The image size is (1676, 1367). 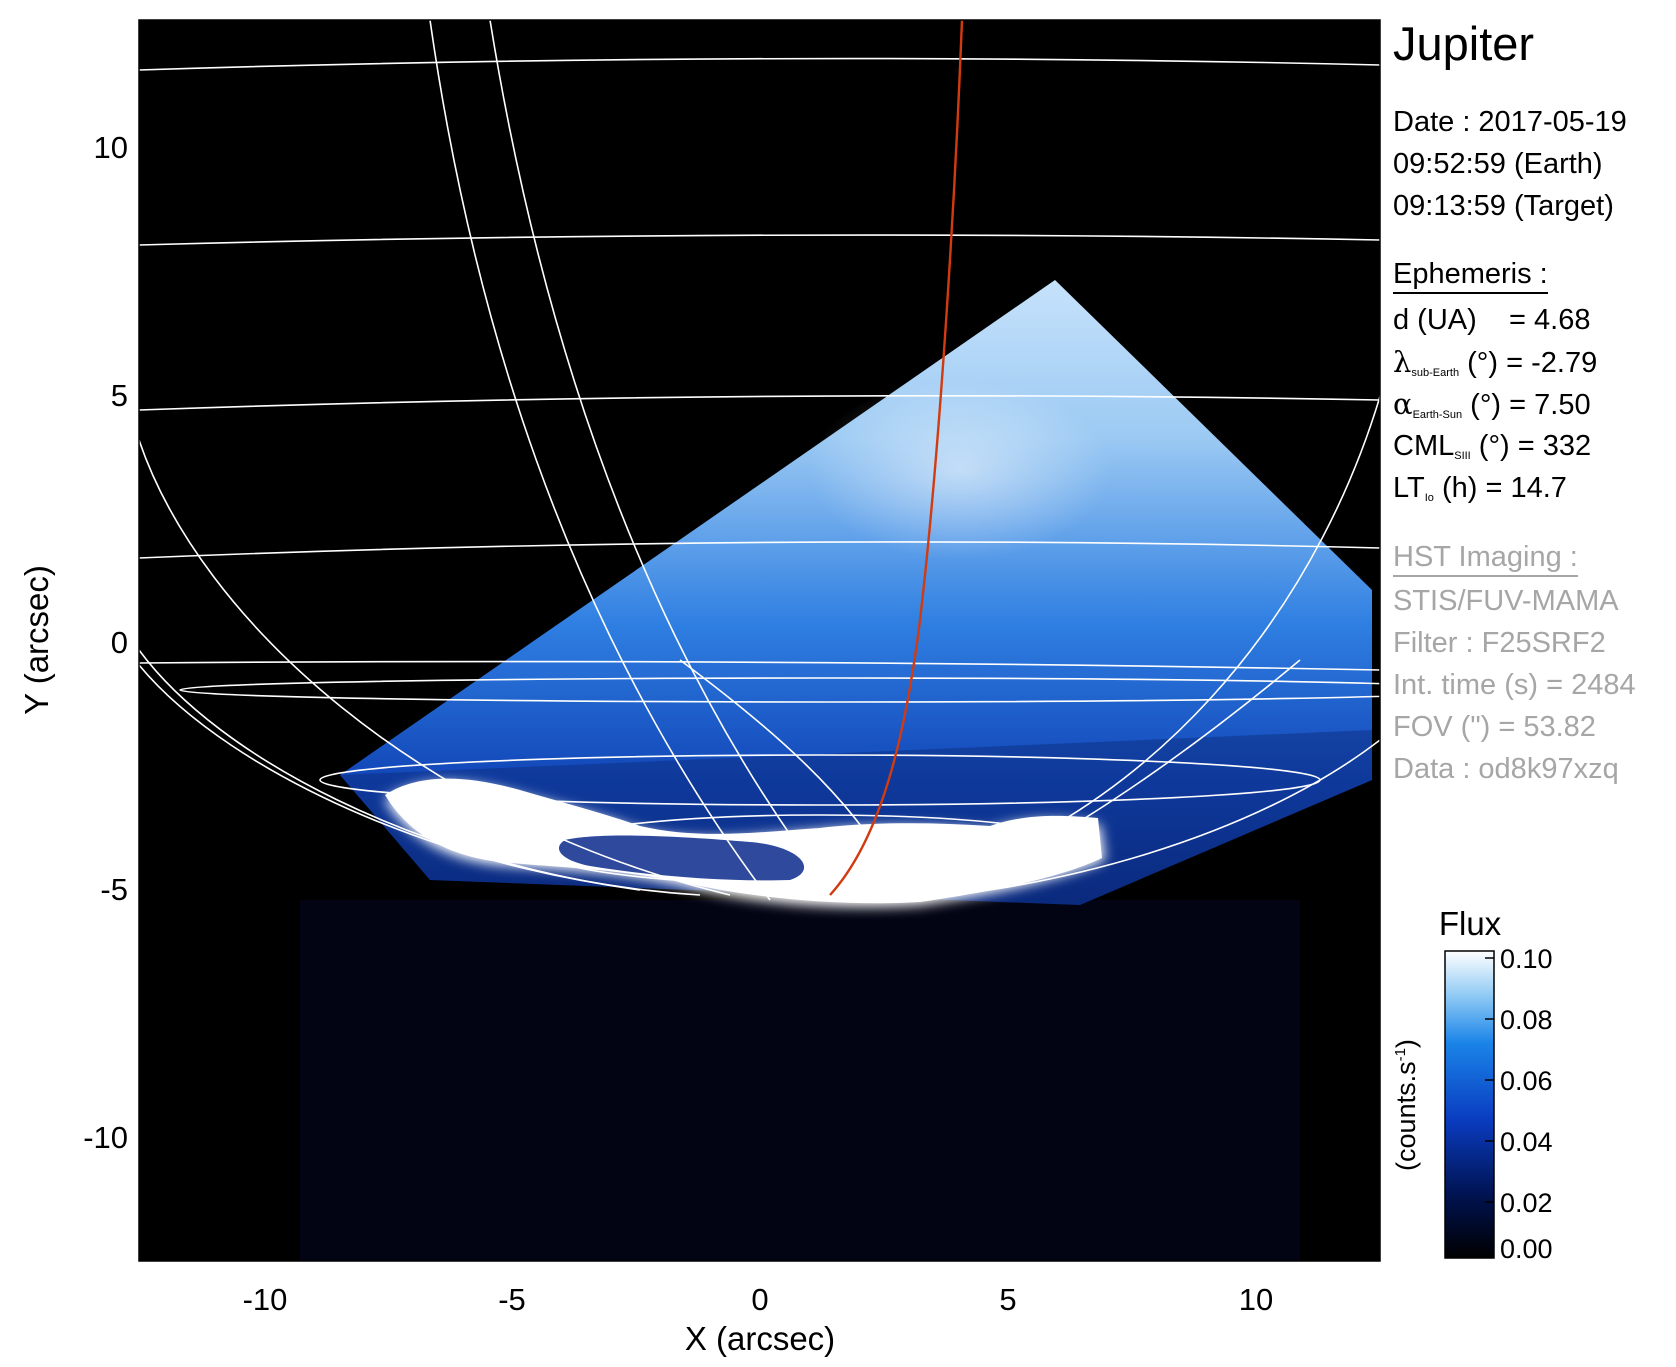 What do you see at coordinates (681, 858) in the screenshot?
I see `auroral-dark-polar-region` at bounding box center [681, 858].